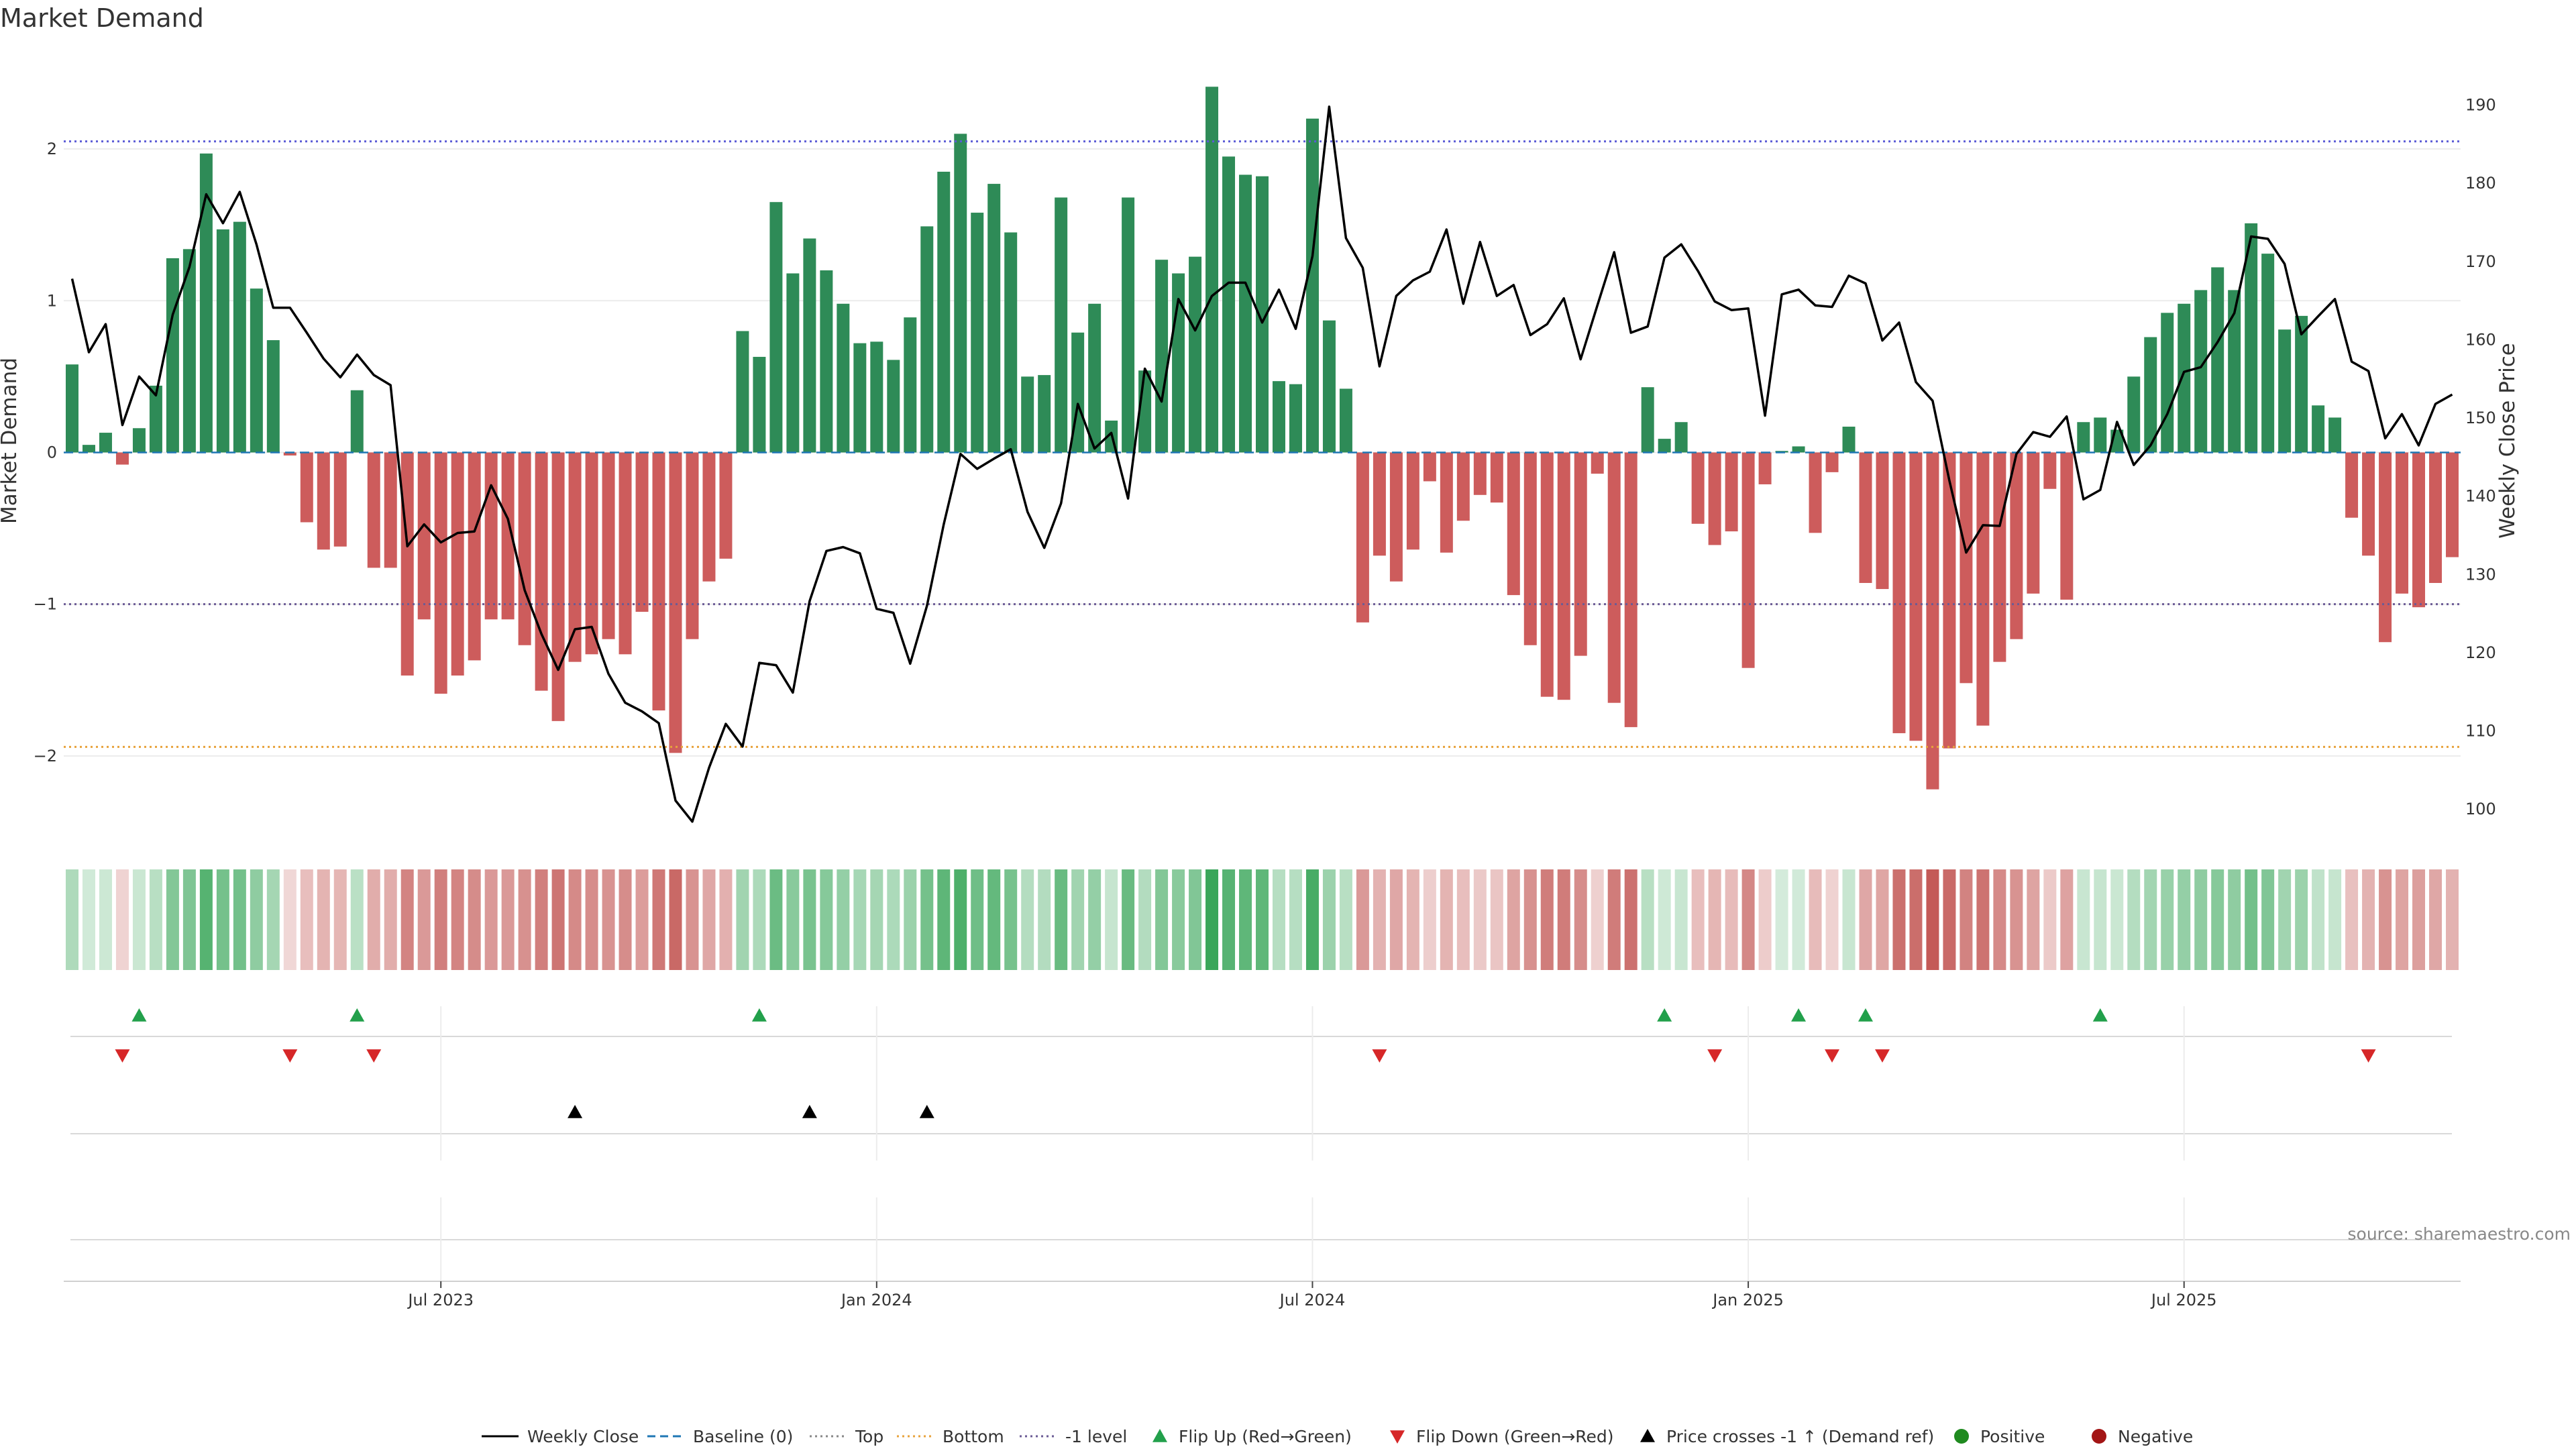 This screenshot has height=1449, width=2576. Describe the element at coordinates (1747, 1300) in the screenshot. I see `x-tick-label: Jan 2025` at that location.